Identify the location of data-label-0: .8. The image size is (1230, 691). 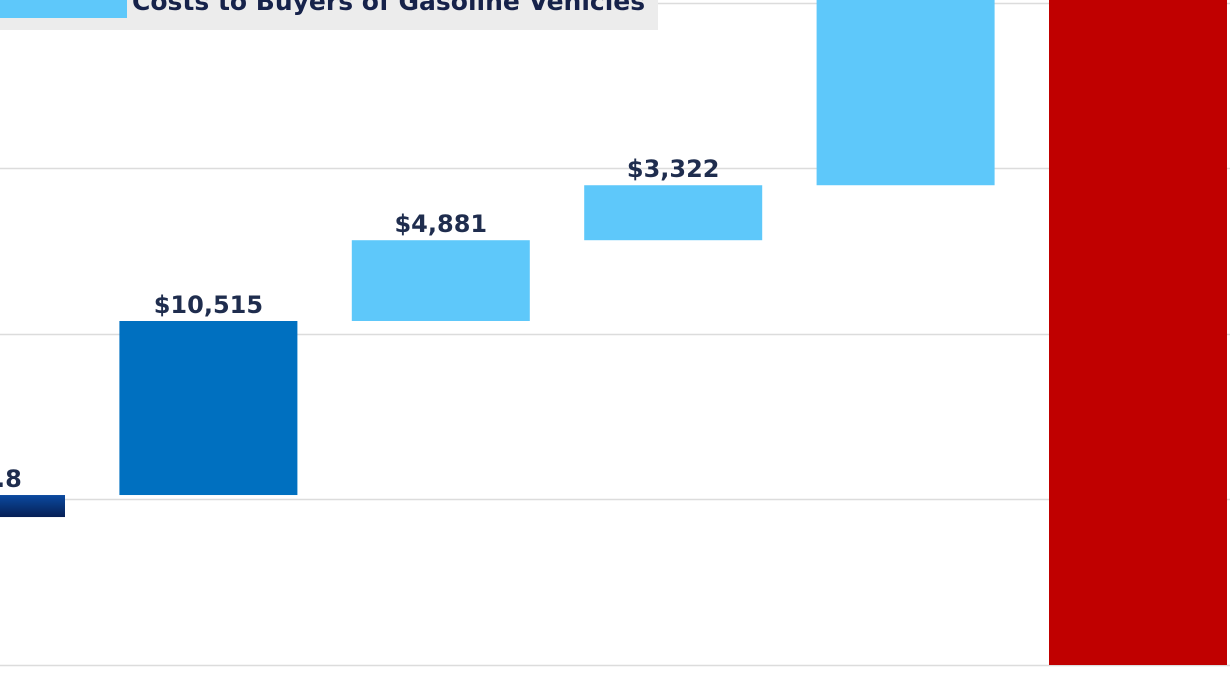
(11, 479).